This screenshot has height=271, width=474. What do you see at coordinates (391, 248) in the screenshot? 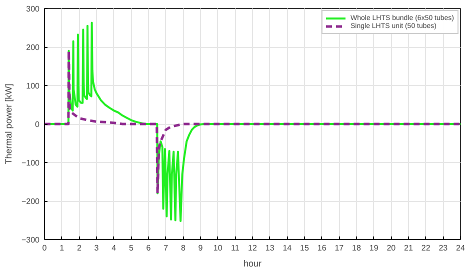
I see `x-tick-label: 20` at bounding box center [391, 248].